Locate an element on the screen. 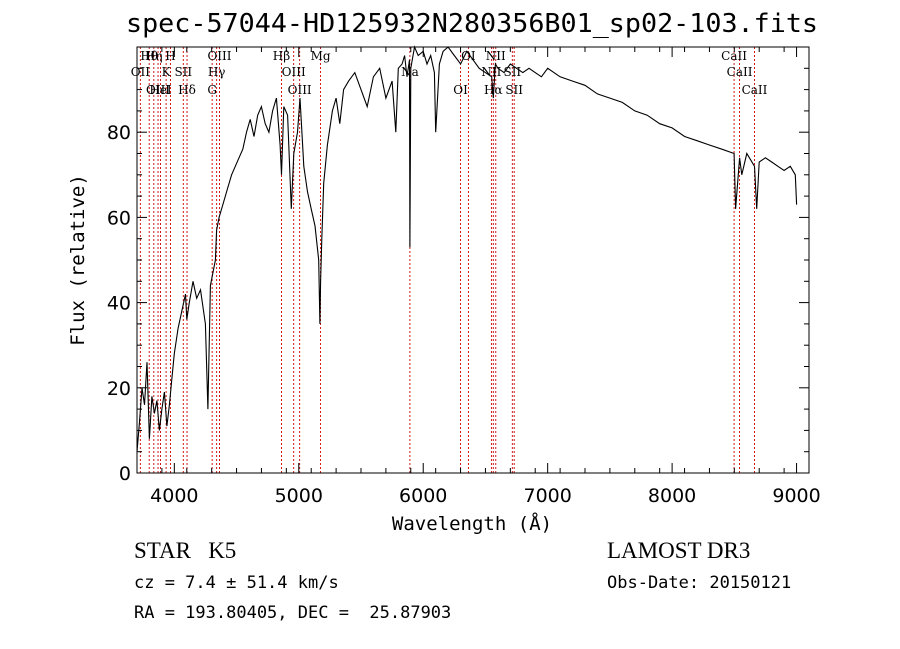 This screenshot has height=649, width=900. x-tick-label: 9000 is located at coordinates (796, 496).